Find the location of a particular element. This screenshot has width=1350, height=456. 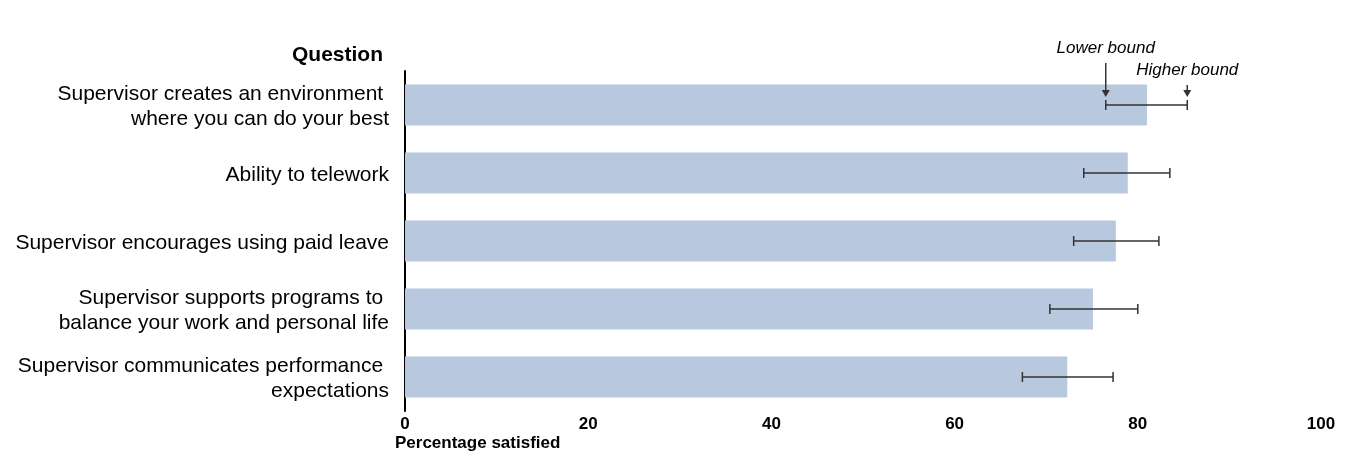

y-tick-label: Supervisor creates an environment where you can do your best is located at coordinates (223, 105).